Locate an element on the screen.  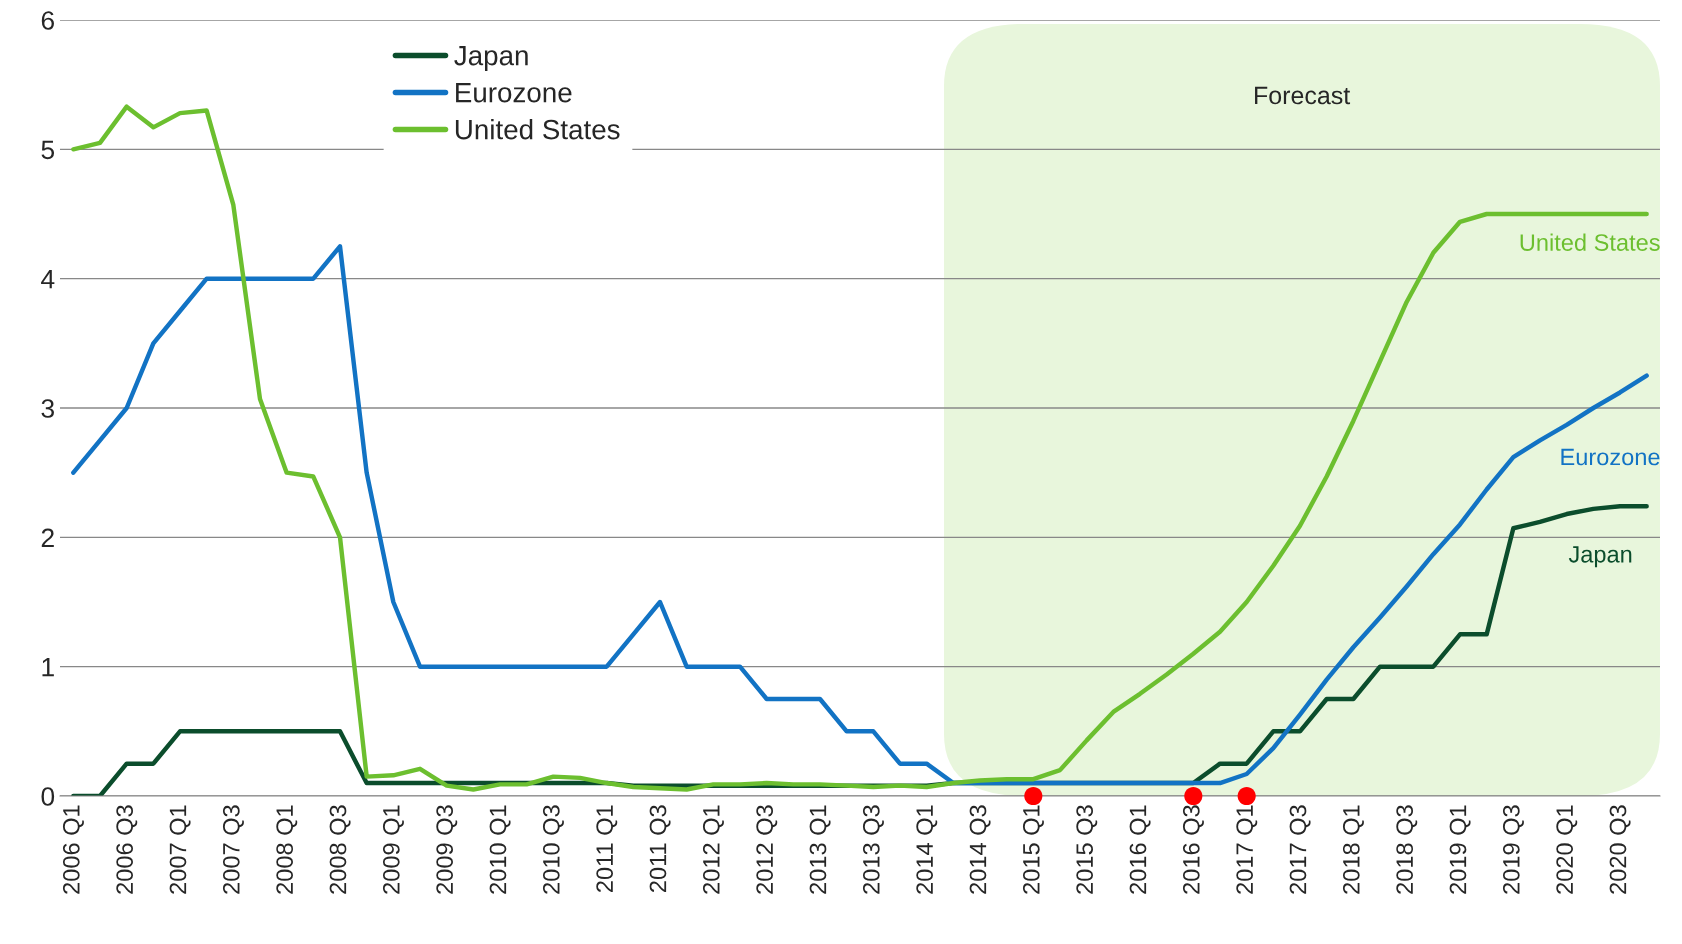
y-tick-label: 1 is located at coordinates (48, 667).